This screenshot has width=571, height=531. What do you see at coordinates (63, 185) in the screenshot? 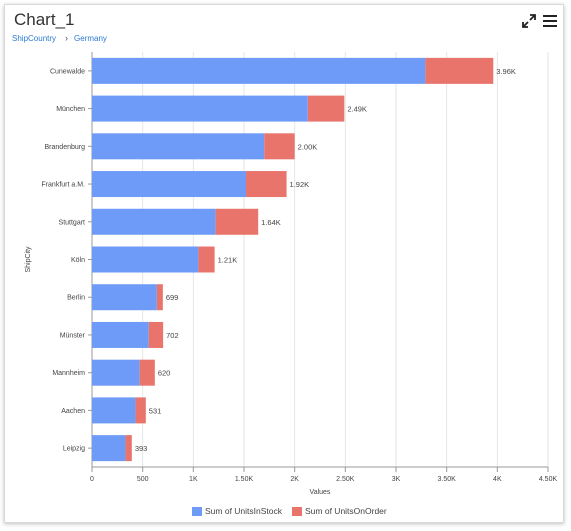
I see `y-tick-label: Frankfurt a.M.` at bounding box center [63, 185].